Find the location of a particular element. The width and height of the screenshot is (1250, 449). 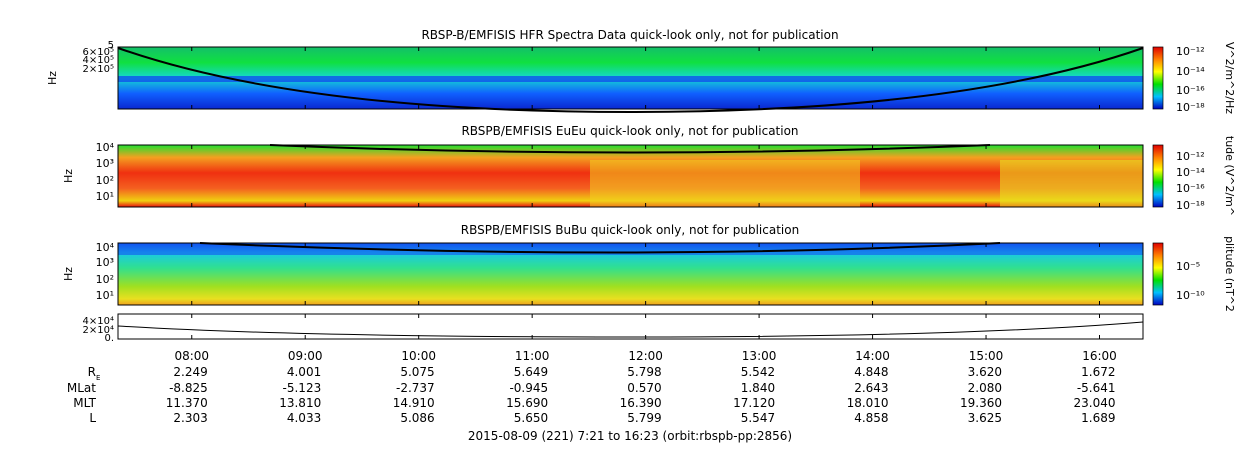

panel-ephemeris-line is located at coordinates (630, 329).